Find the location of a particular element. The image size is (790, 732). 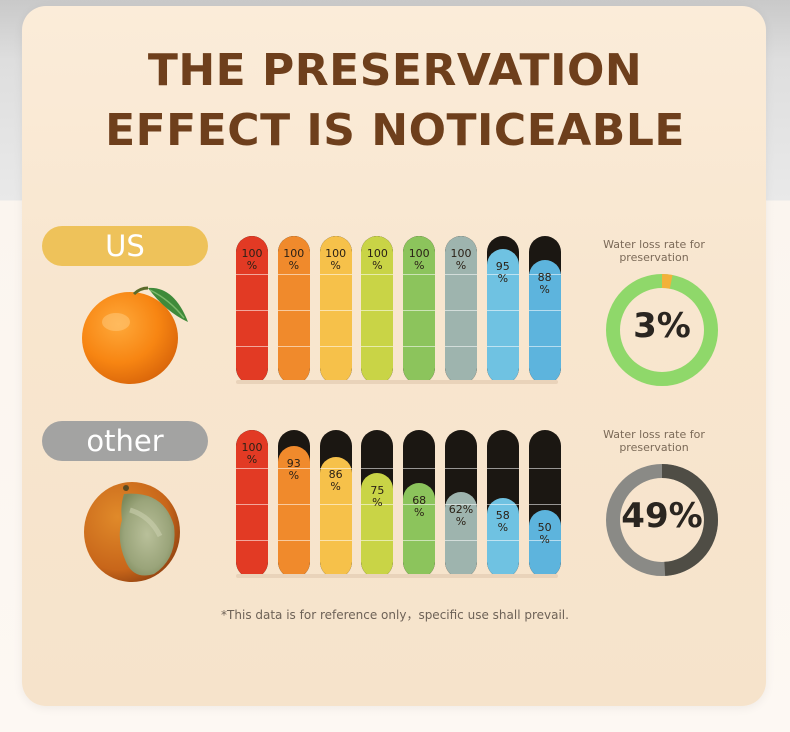

other-bar-value-label-2: 93% is located at coordinates (293, 469).